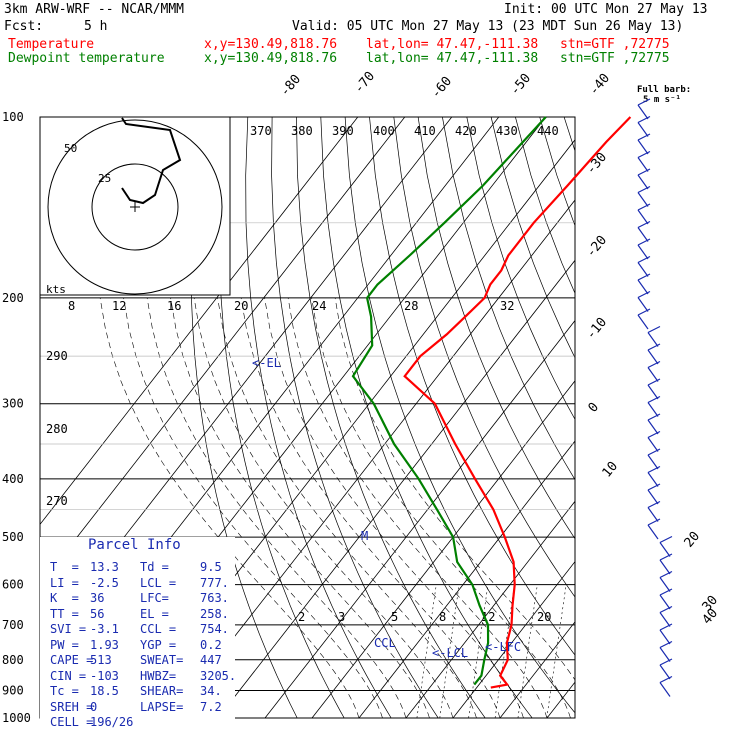 This screenshot has height=740, width=740. I want to click on parcel-info-cell: Tc =, so click(64, 691).